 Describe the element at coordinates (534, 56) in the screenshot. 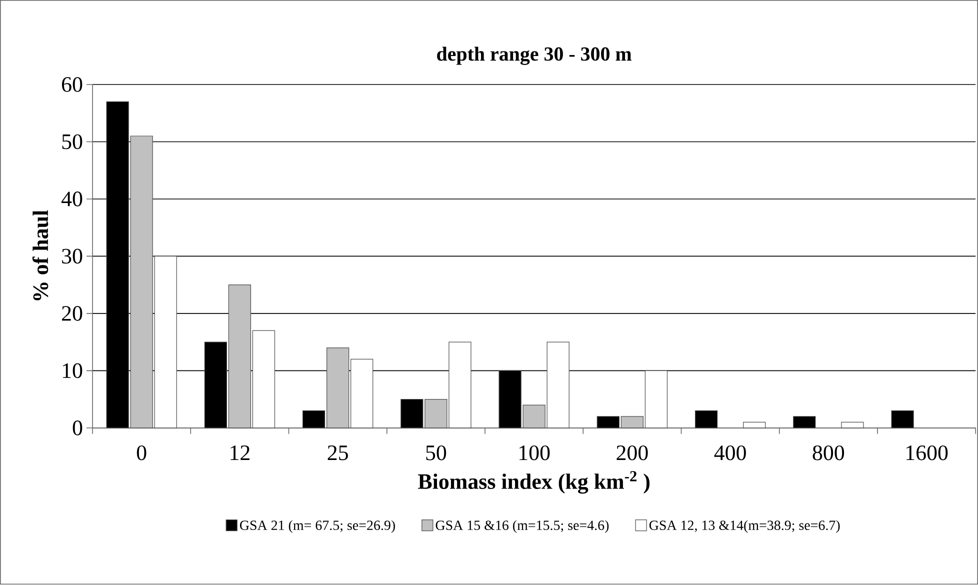

I see `chart-title: depth range 30 - 300 m` at that location.